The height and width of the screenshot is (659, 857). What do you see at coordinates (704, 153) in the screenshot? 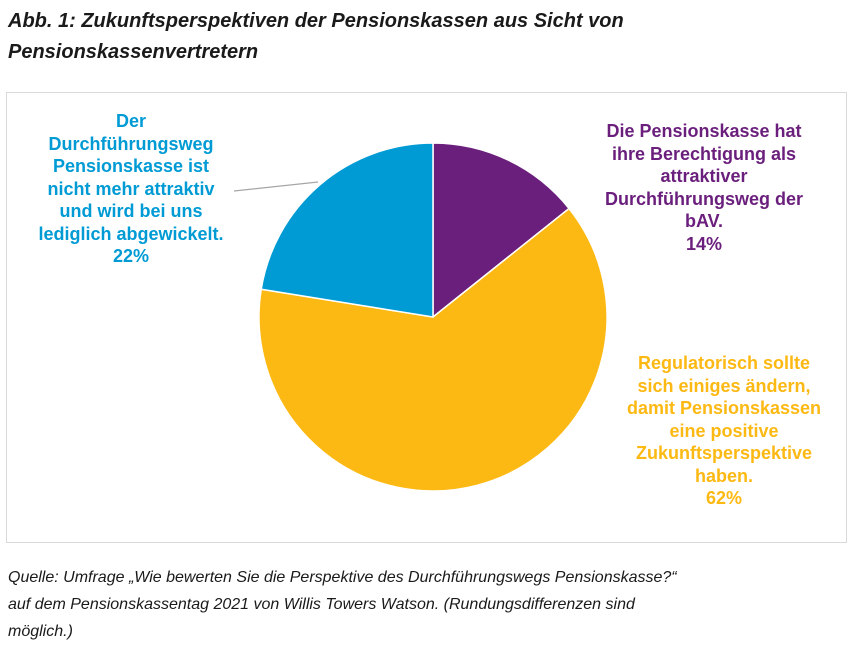
I see `label-line: ihre Berechtigung als` at bounding box center [704, 153].